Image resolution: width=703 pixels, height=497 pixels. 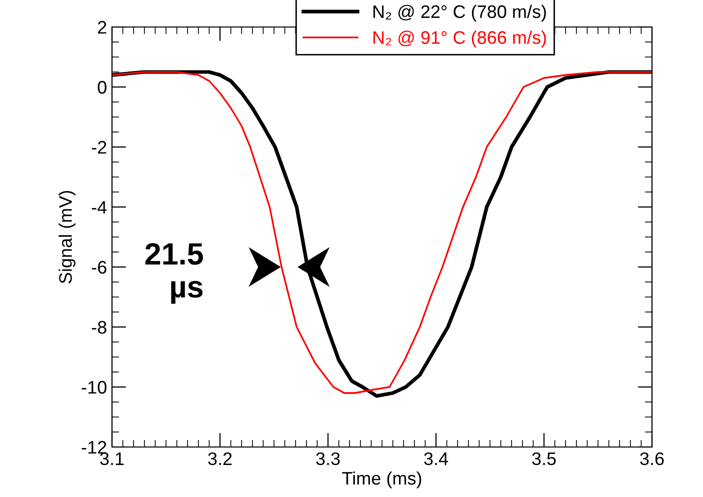 What do you see at coordinates (102, 27) in the screenshot?
I see `y-tick-label: 2` at bounding box center [102, 27].